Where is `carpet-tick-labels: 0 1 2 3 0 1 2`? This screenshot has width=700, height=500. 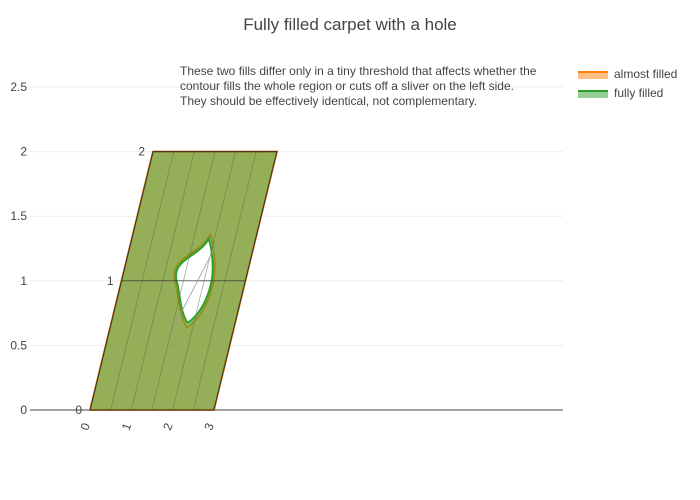
carpet-tick-labels: 0 1 2 3 0 1 2 is located at coordinates (146, 289).